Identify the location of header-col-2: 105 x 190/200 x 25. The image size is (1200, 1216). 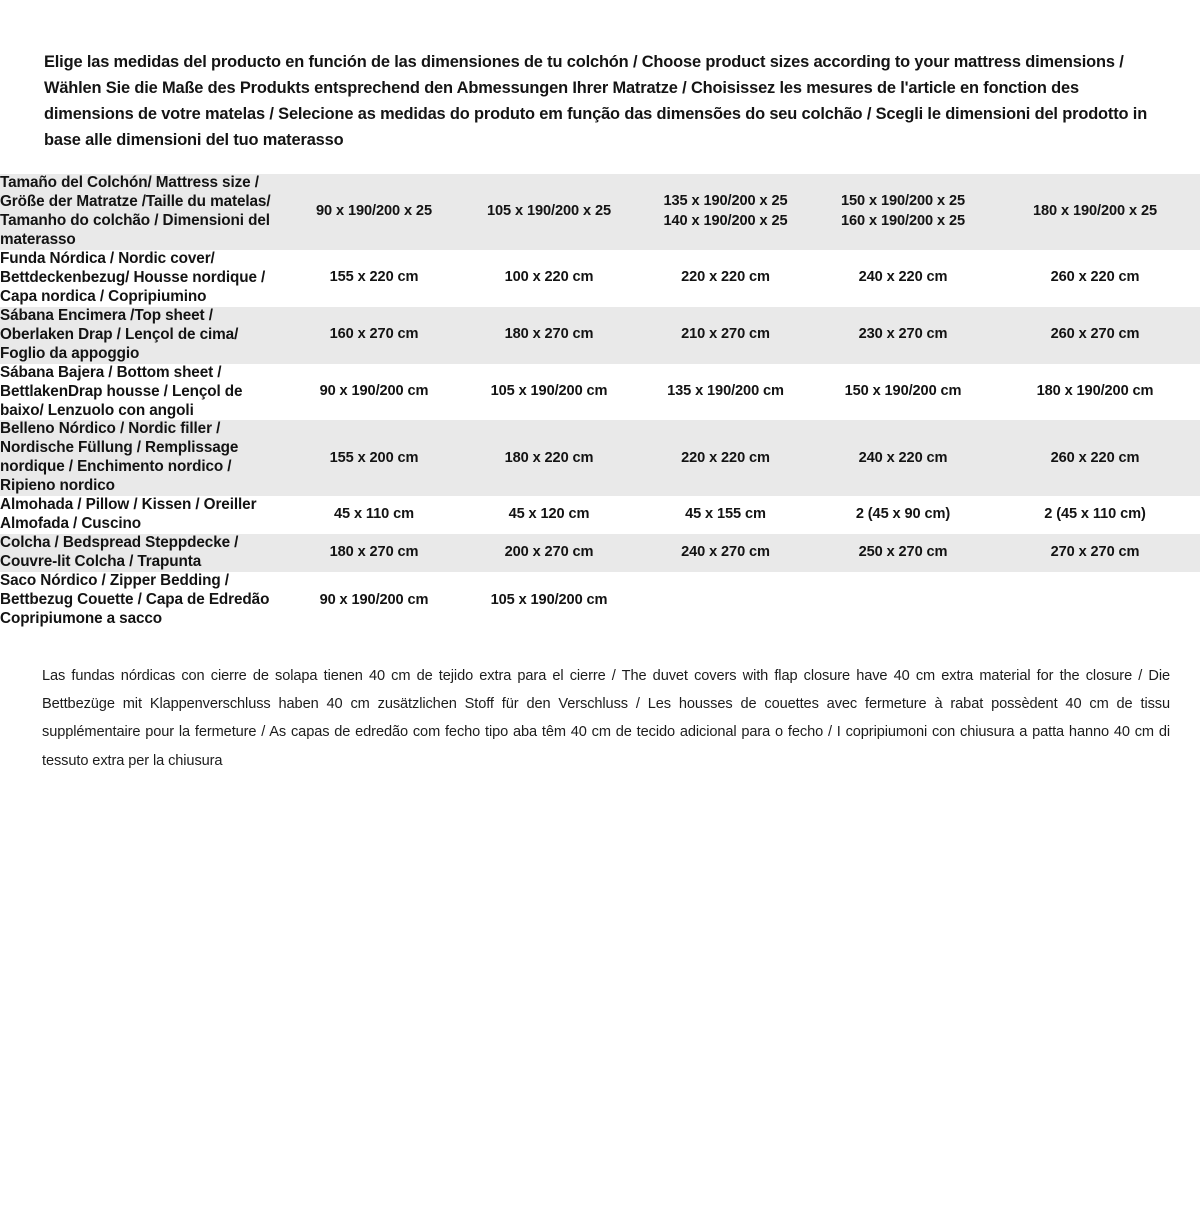
(549, 212).